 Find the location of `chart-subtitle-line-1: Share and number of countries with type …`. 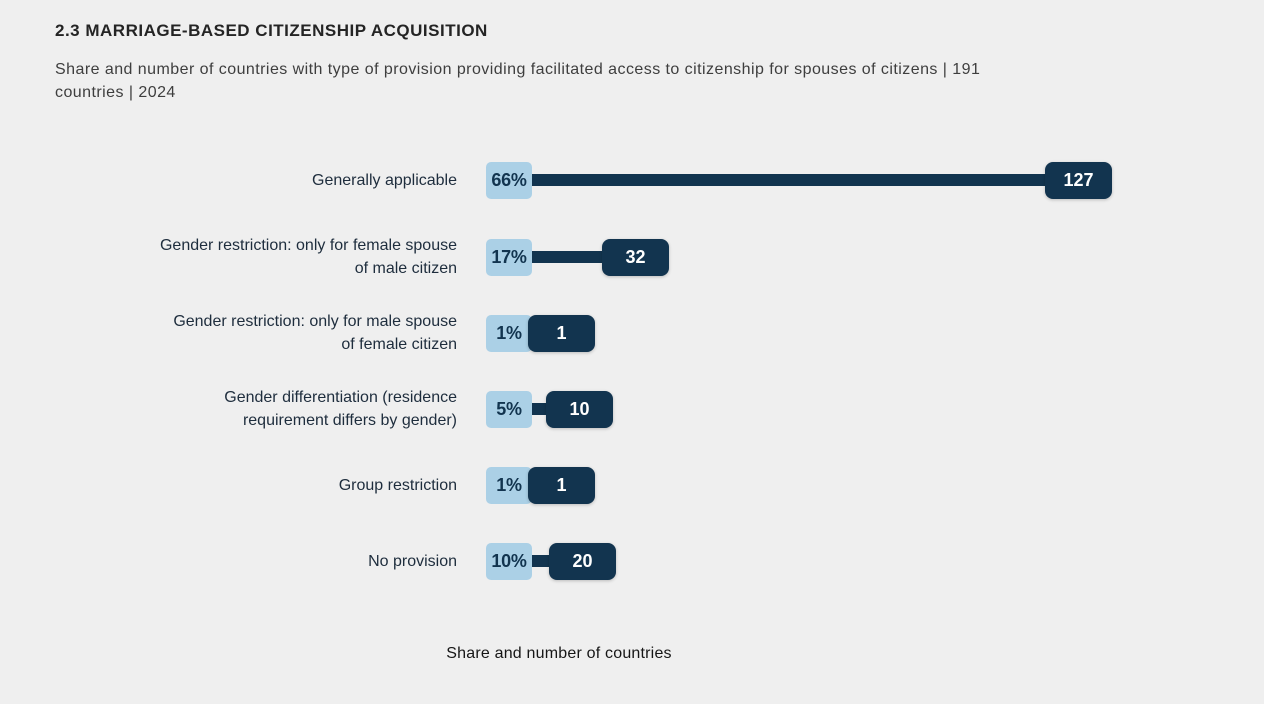

chart-subtitle-line-1: Share and number of countries with type … is located at coordinates (518, 69).